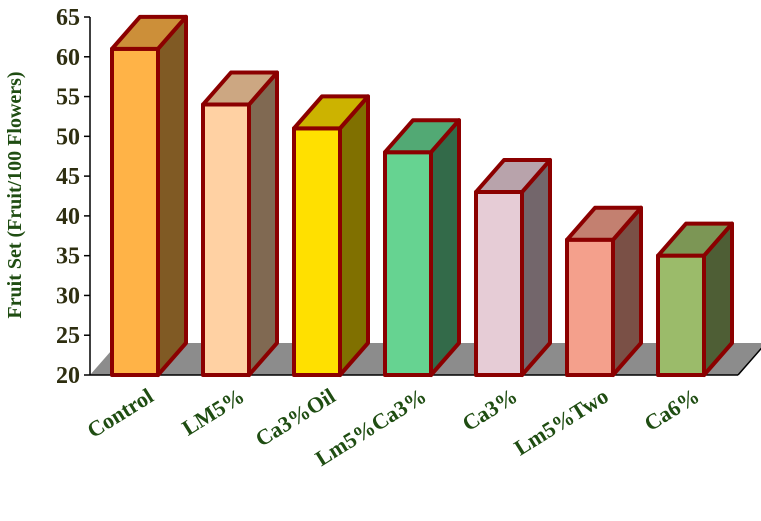 Image resolution: width=761 pixels, height=521 pixels. I want to click on y-tick-label: 60, so click(68, 58).